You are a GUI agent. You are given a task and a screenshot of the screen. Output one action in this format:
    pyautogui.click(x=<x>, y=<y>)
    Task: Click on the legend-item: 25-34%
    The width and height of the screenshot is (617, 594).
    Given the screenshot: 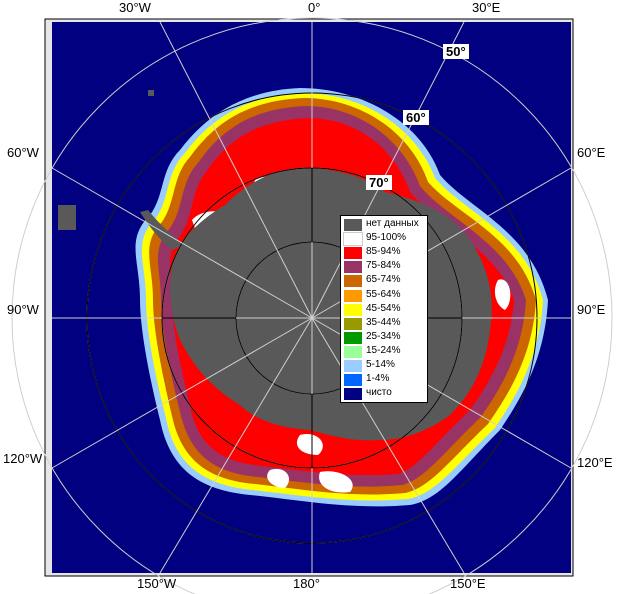 What is the action you would take?
    pyautogui.click(x=386, y=337)
    